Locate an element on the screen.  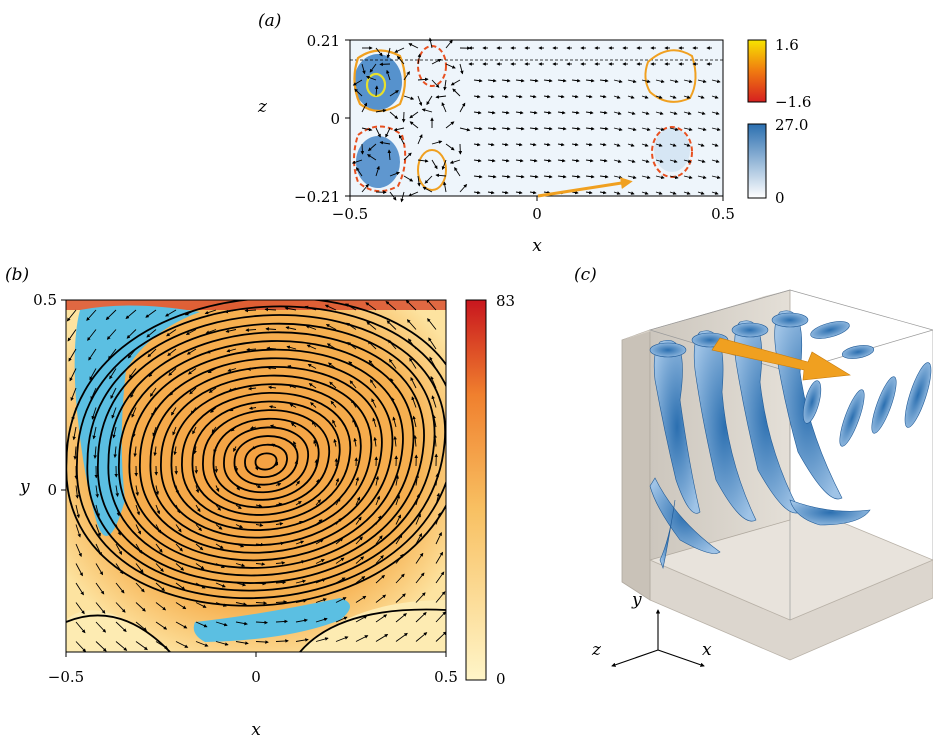
panel-b-xtick-min: −0.5 is located at coordinates (66, 677).